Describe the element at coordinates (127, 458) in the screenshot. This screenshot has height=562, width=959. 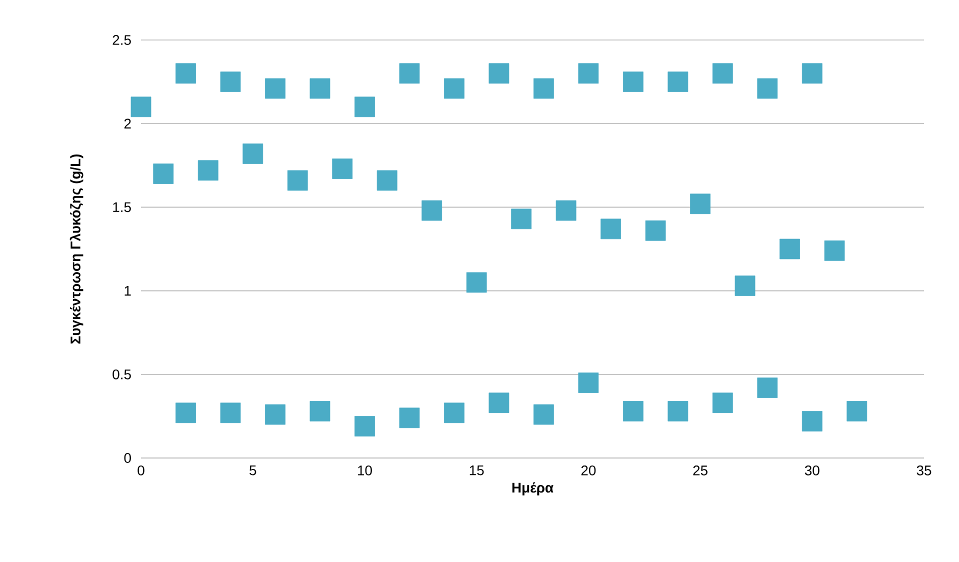
I see `y-tick-label: 0` at that location.